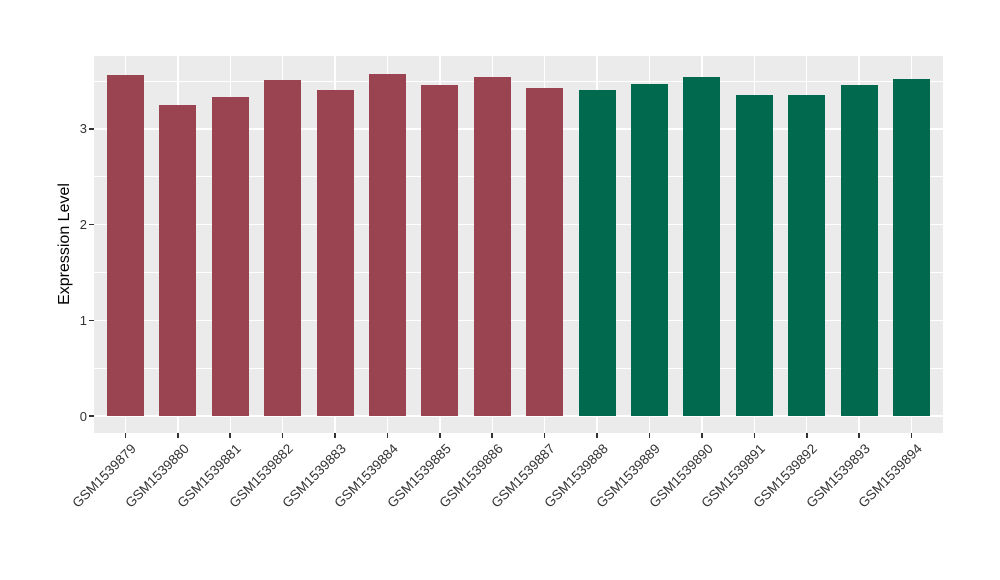  What do you see at coordinates (440, 250) in the screenshot?
I see `bar-GSM1539885` at bounding box center [440, 250].